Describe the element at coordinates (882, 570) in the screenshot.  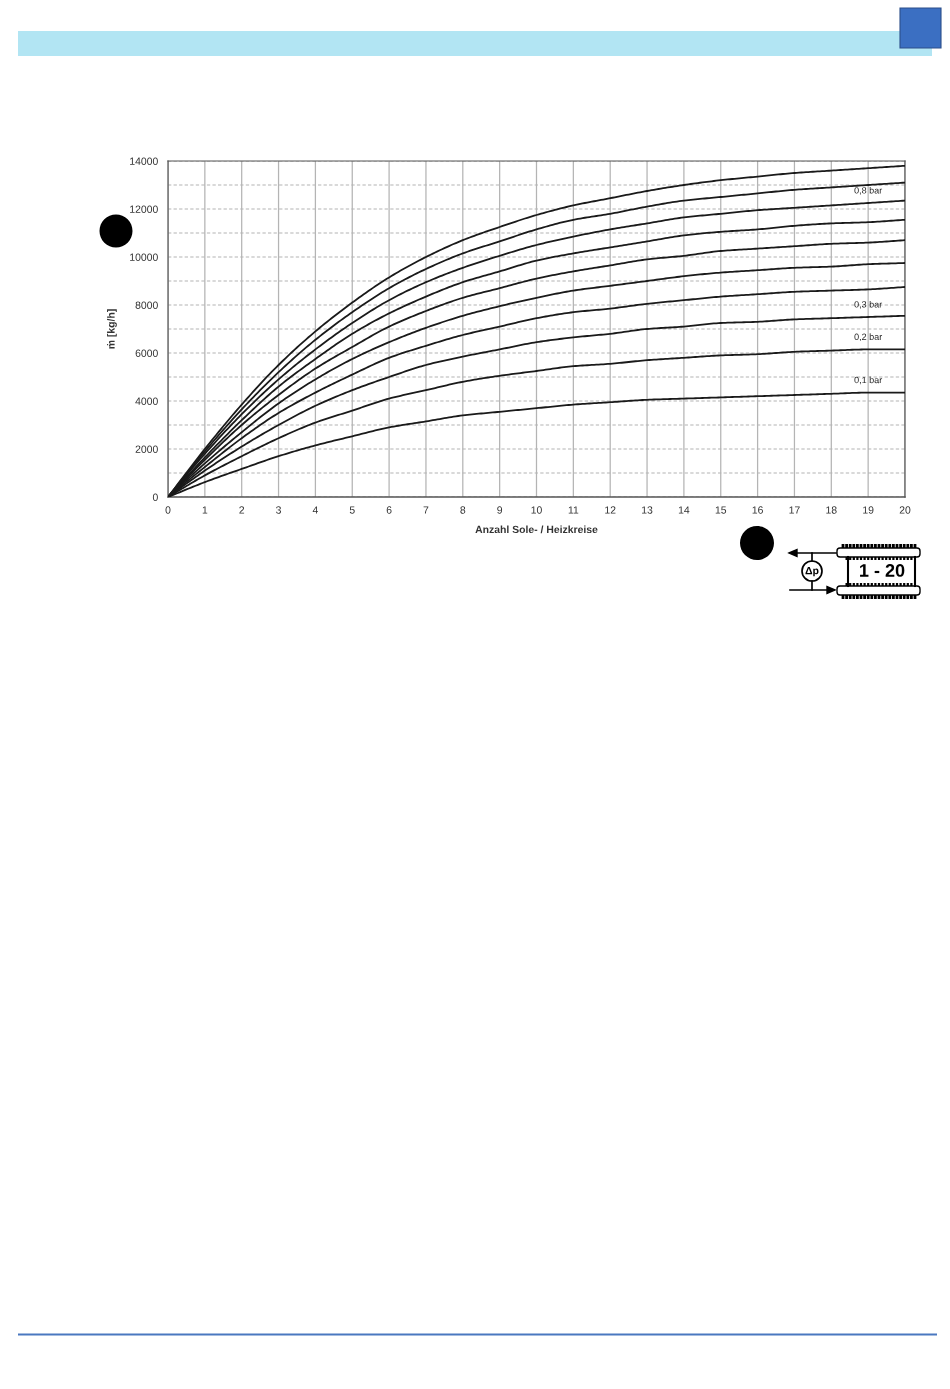
I see `text: 1 - 20` at that location.